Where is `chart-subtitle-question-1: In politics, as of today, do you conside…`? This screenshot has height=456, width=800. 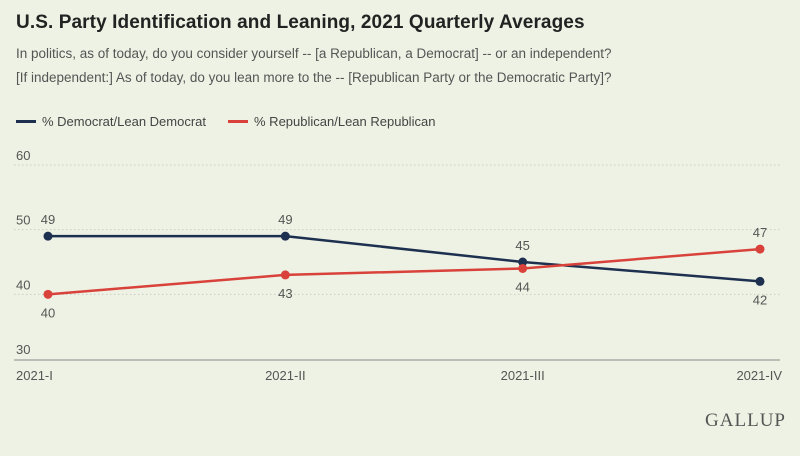 chart-subtitle-question-1: In politics, as of today, do you conside… is located at coordinates (314, 53).